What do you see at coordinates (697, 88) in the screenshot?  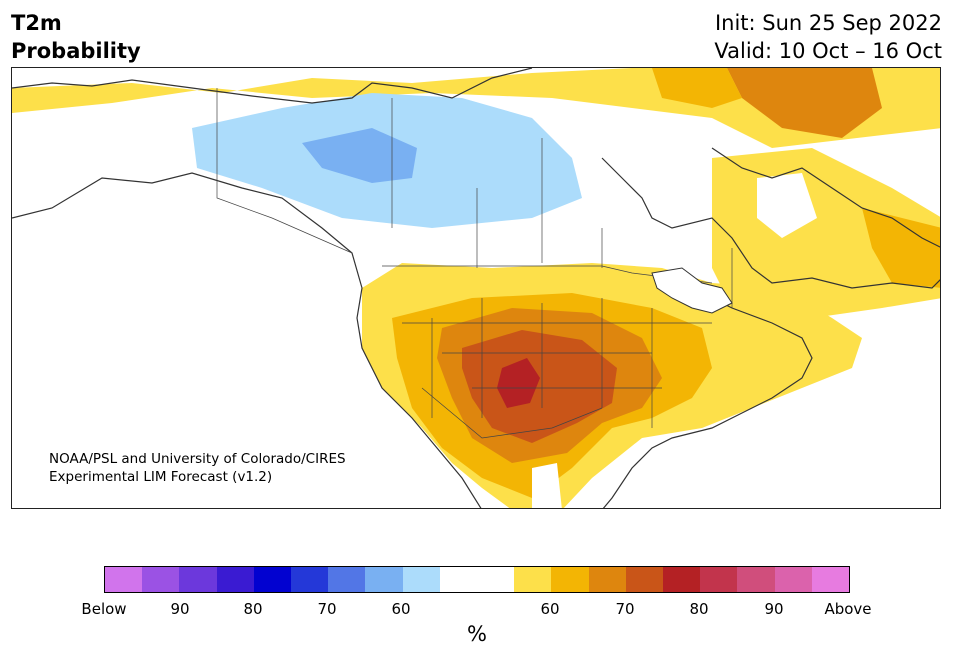 I see `arctic-yellow-inner` at bounding box center [697, 88].